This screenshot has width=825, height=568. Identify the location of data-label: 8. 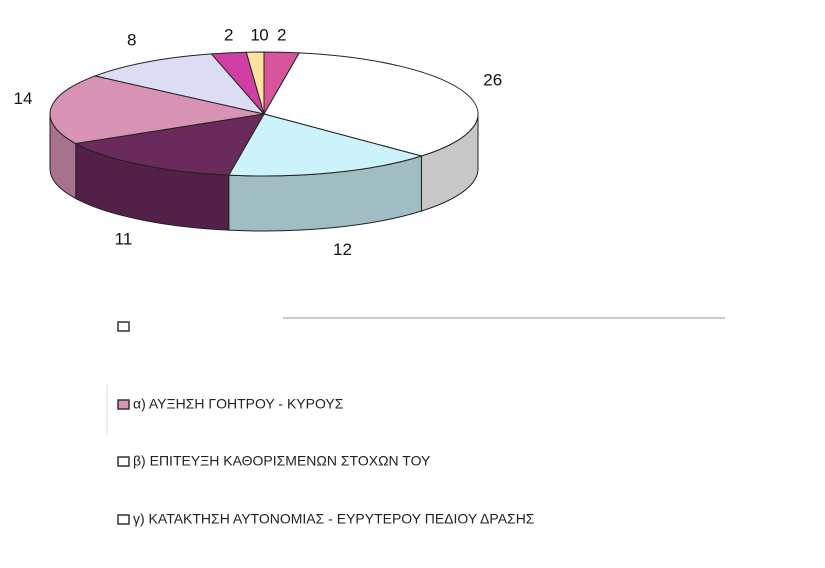
(131, 40).